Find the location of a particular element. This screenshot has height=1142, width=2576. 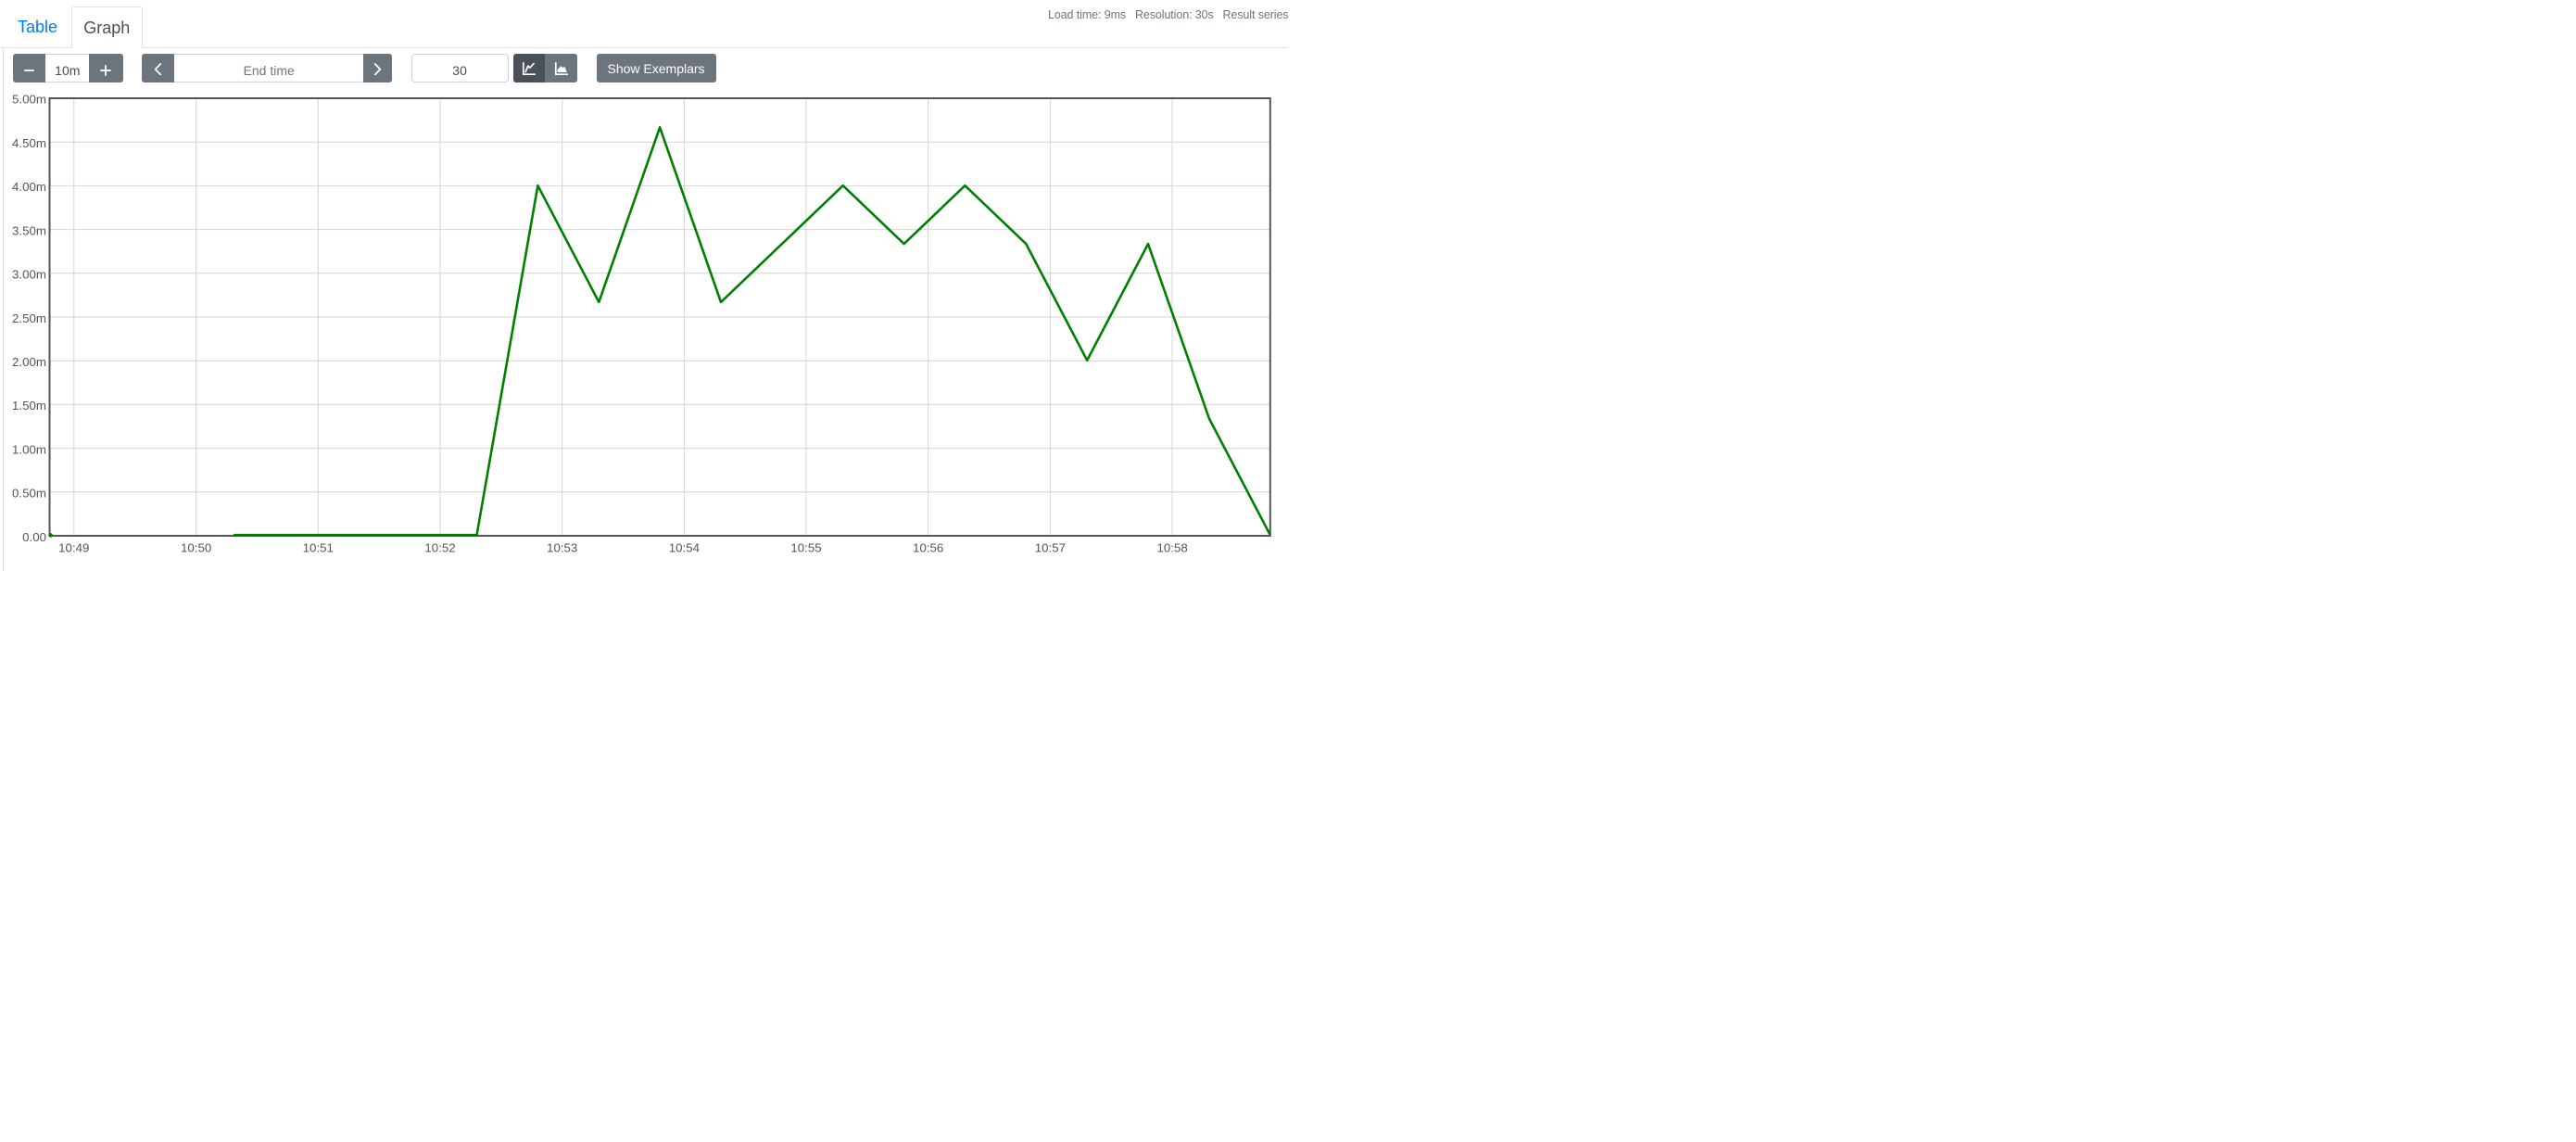

svg-text: 1.00m is located at coordinates (29, 449).